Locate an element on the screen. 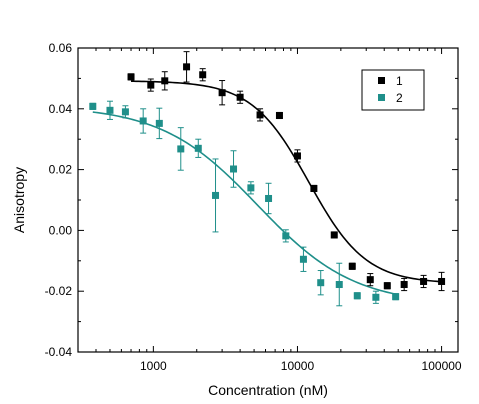 This screenshot has width=479, height=404. y-tick-label: 0.02 is located at coordinates (61, 170).